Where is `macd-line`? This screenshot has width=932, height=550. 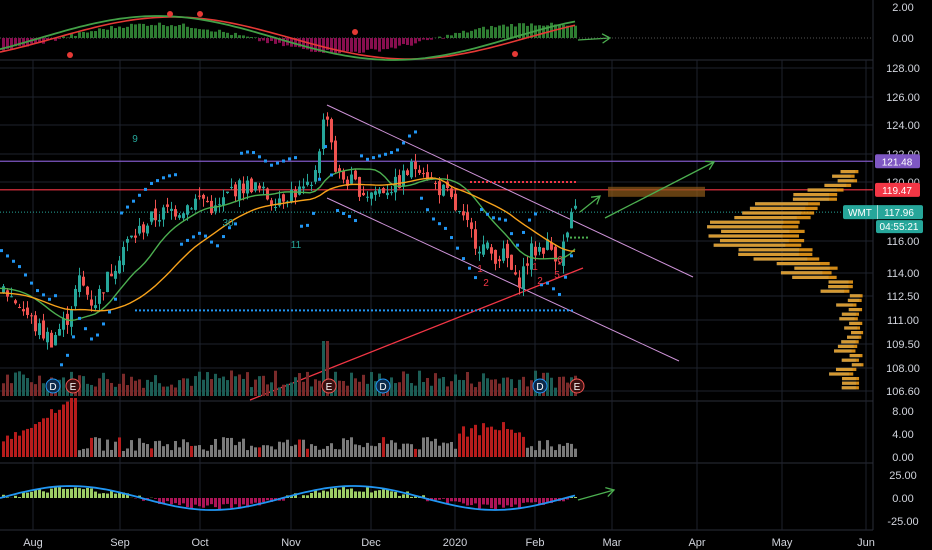 macd-line is located at coordinates (288, 38).